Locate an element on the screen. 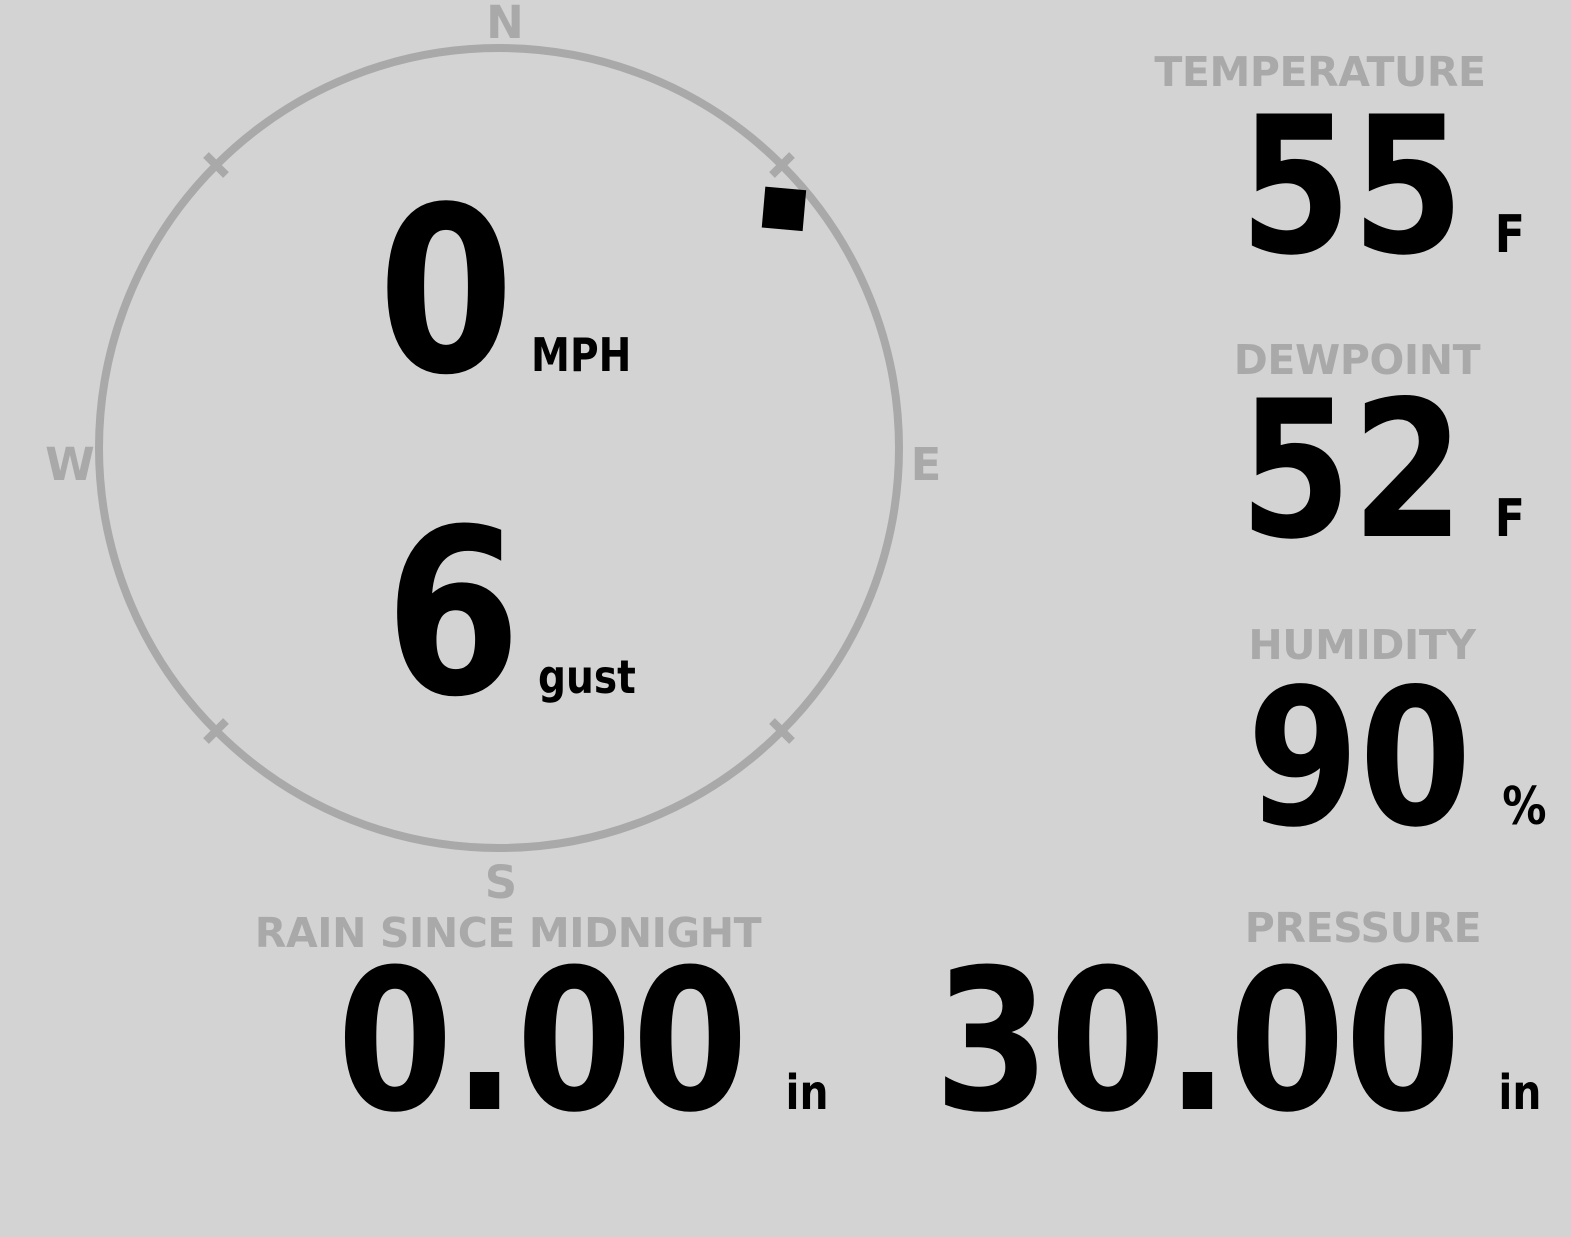 This screenshot has height=1237, width=1571. pressure-label: PRESSURE is located at coordinates (1363, 928).